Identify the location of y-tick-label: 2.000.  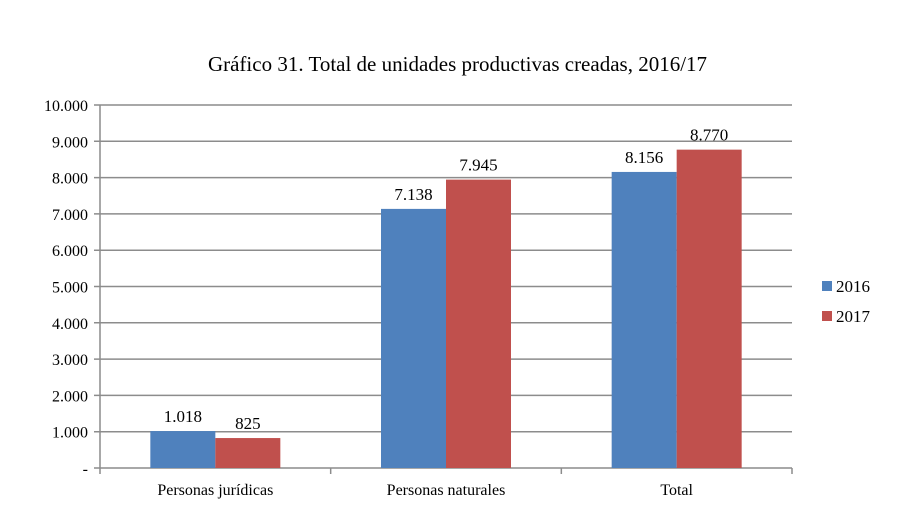
(70, 396).